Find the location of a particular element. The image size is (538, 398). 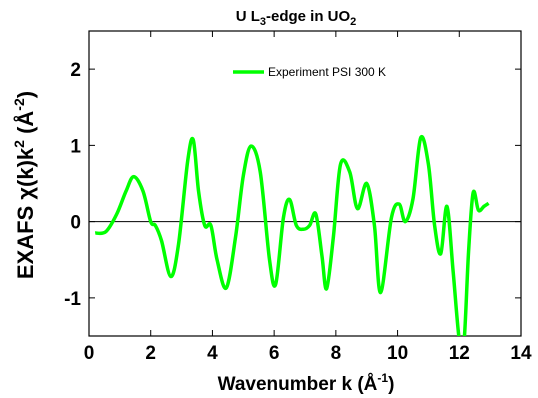

x-axis-label: Wavenumber k (Å-1) is located at coordinates (306, 383).